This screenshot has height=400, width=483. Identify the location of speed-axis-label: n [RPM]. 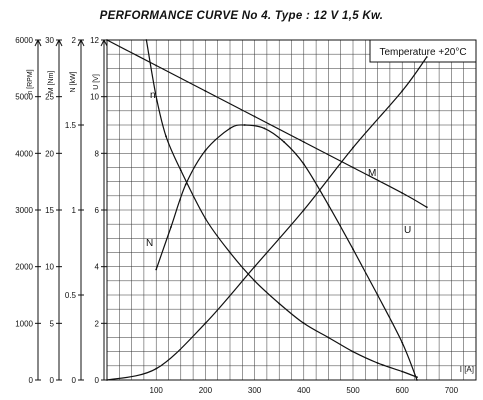
(30, 81).